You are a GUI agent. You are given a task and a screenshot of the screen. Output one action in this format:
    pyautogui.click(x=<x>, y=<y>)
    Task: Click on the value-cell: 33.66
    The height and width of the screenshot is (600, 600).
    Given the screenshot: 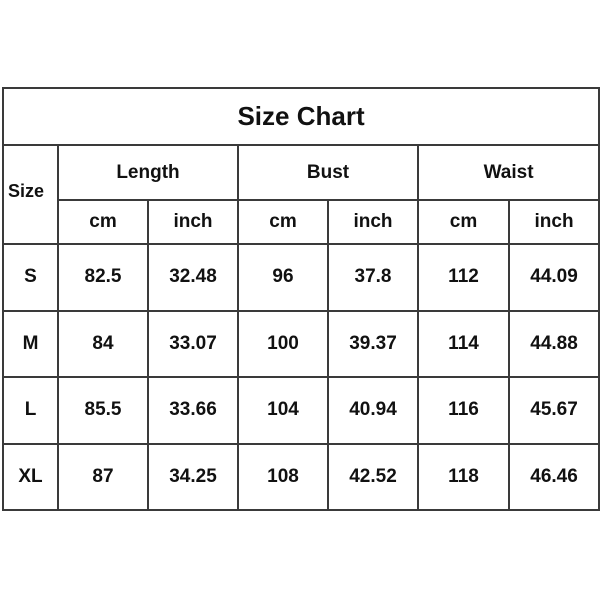 What is the action you would take?
    pyautogui.click(x=193, y=410)
    